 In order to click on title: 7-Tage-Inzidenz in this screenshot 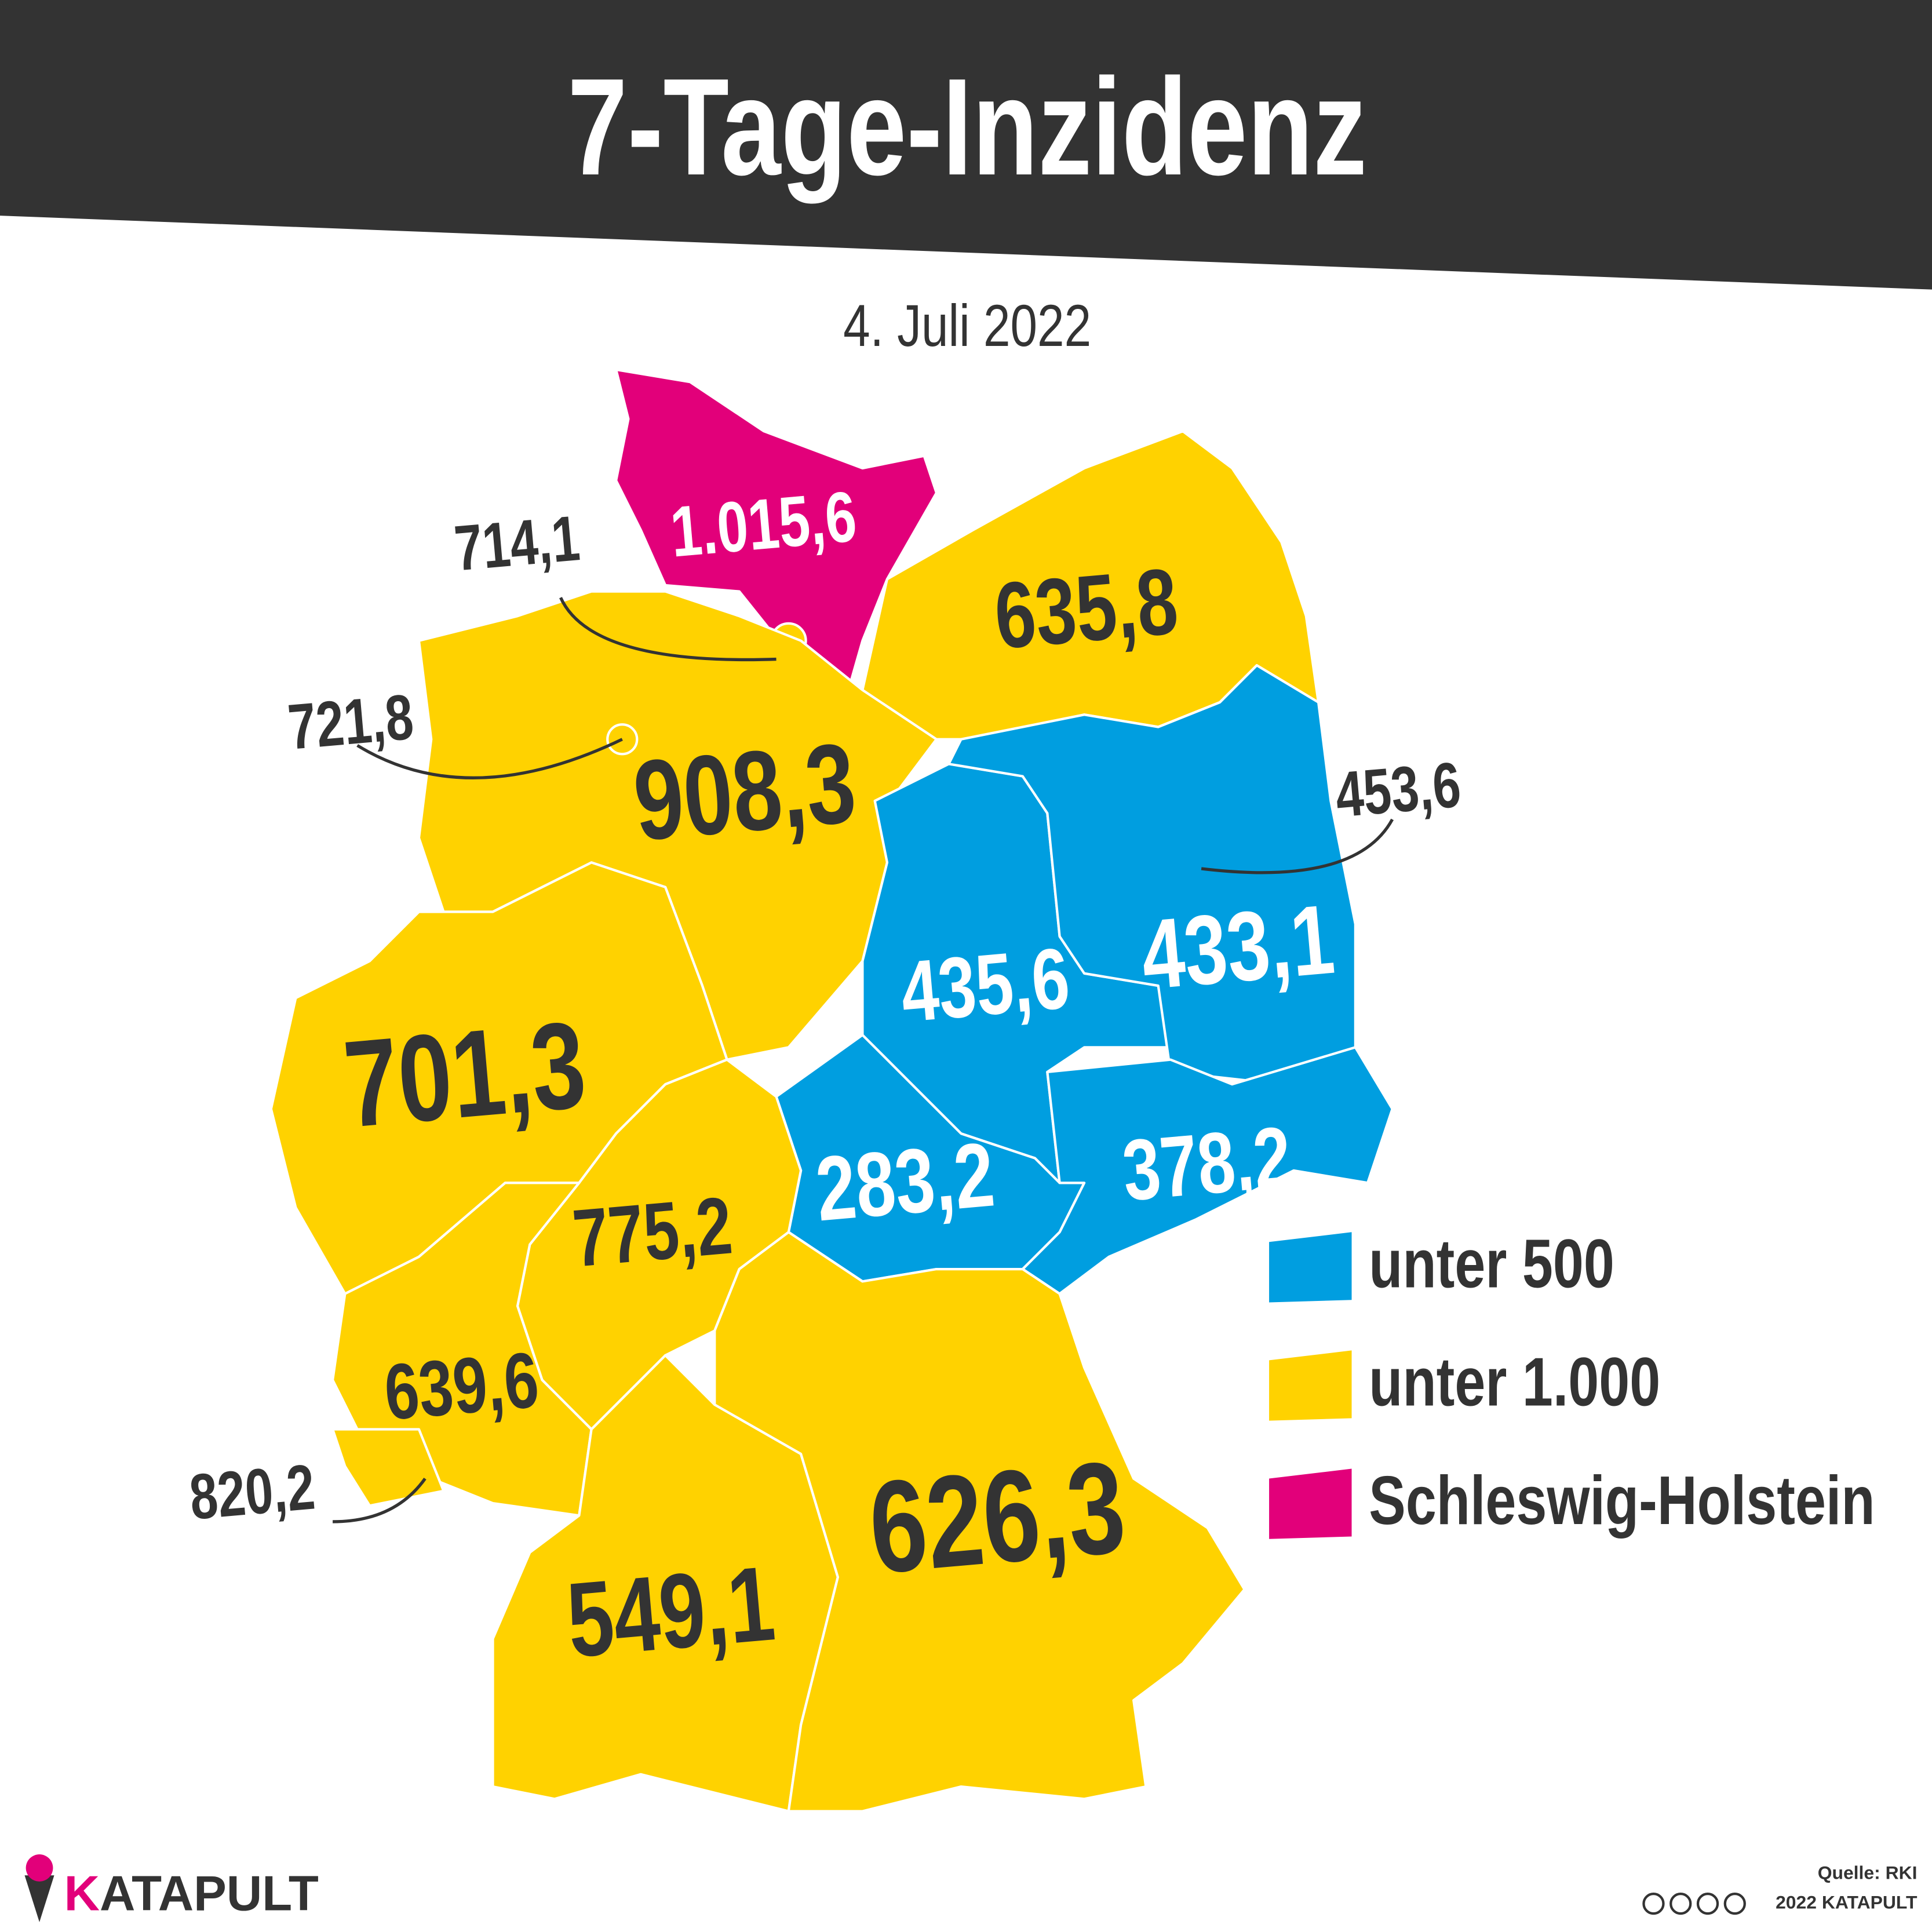, I will do `click(967, 127)`.